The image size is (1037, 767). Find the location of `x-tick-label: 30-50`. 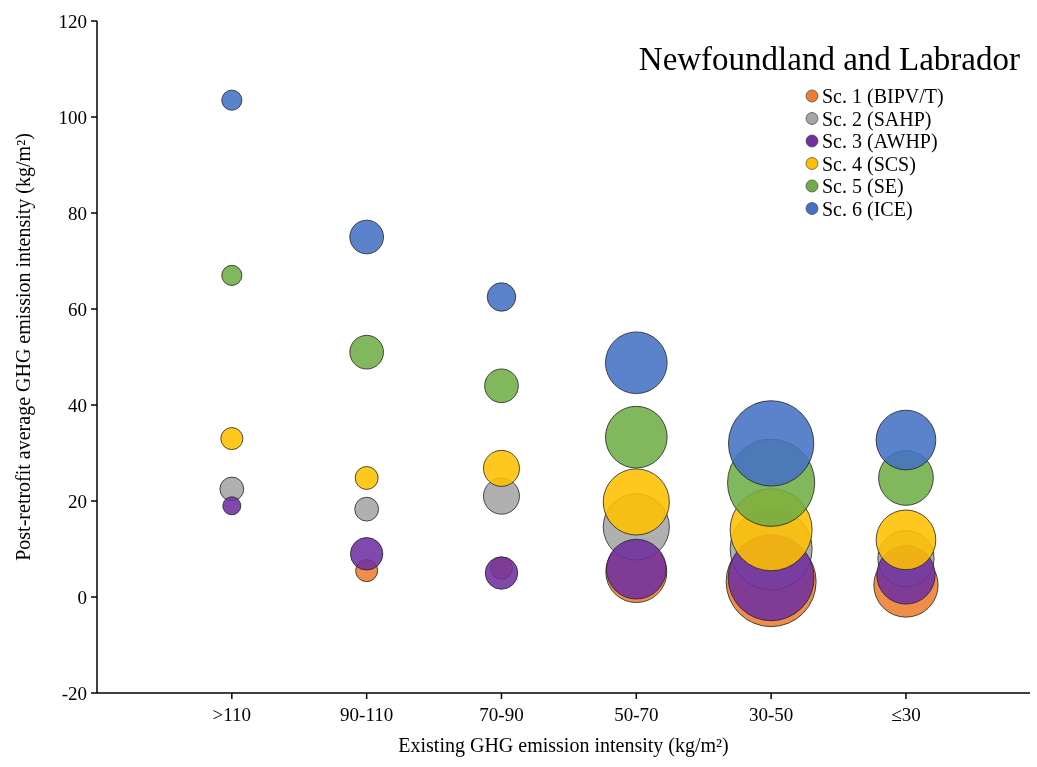

x-tick-label: 30-50 is located at coordinates (771, 714).